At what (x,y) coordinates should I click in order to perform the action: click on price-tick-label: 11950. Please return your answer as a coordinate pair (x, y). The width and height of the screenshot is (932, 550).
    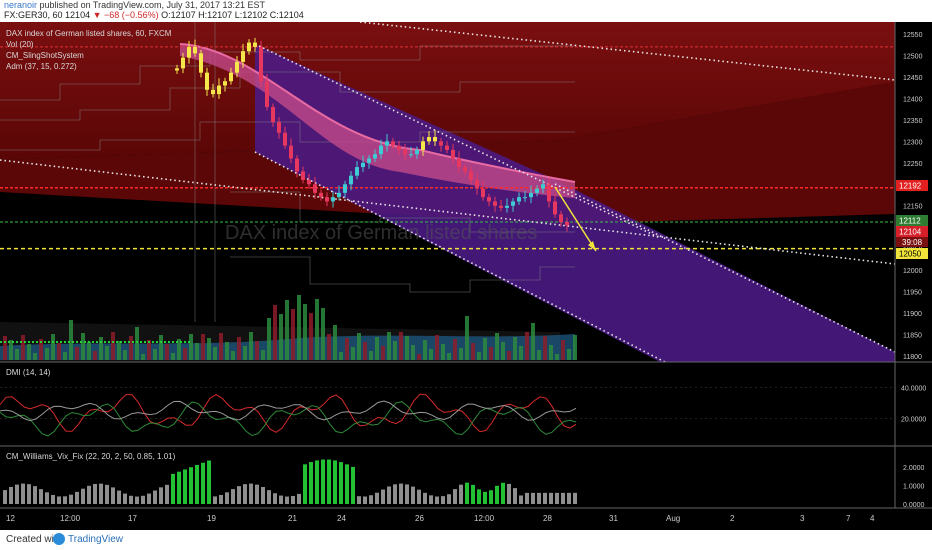
    Looking at the image, I should click on (912, 293).